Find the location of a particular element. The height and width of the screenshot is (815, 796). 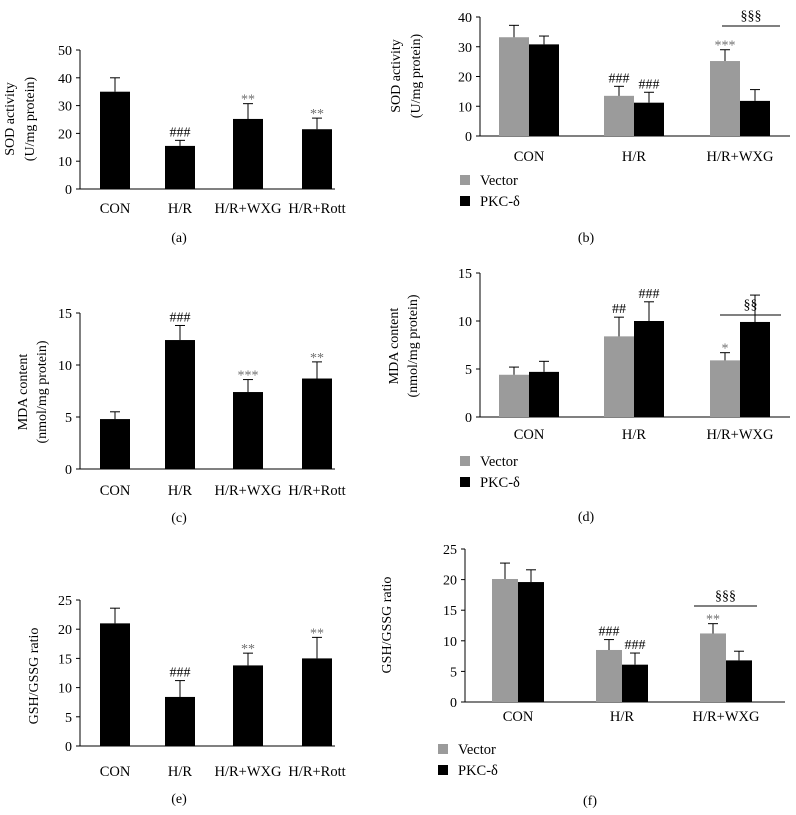

significance-mark: ## is located at coordinates (619, 309).